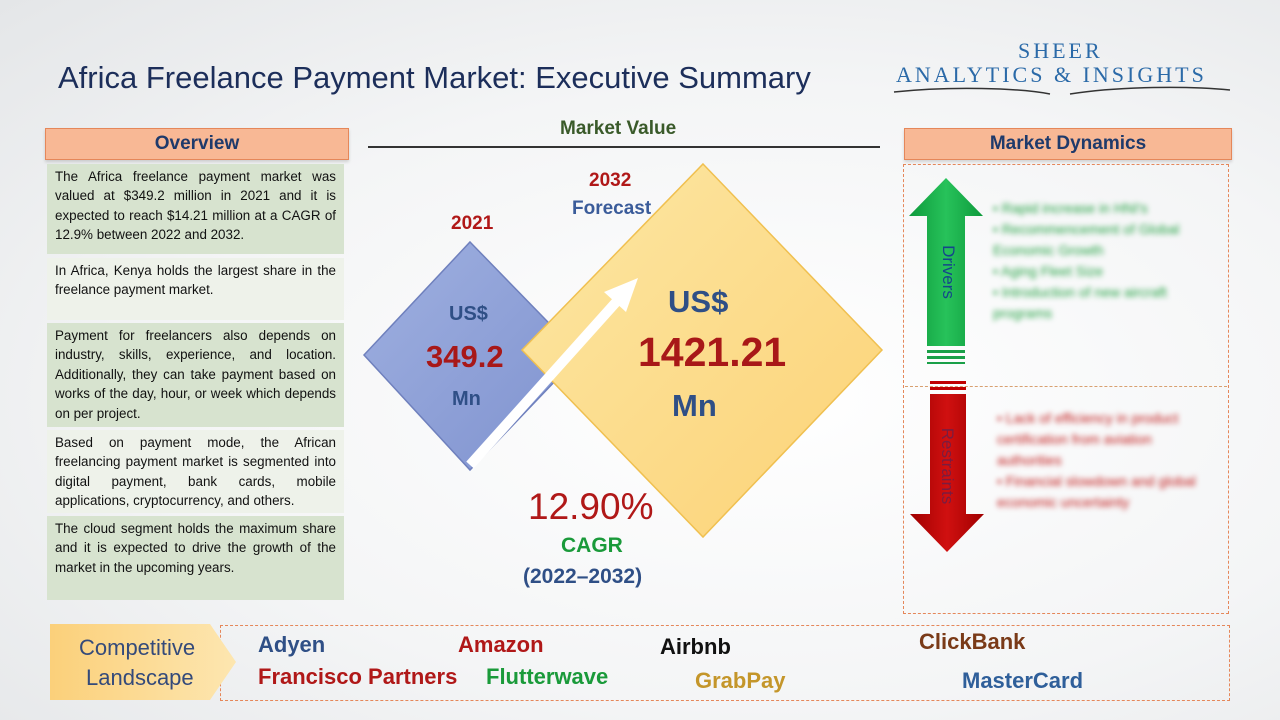  What do you see at coordinates (544, 382) in the screenshot?
I see `growth-arrow-icon` at bounding box center [544, 382].